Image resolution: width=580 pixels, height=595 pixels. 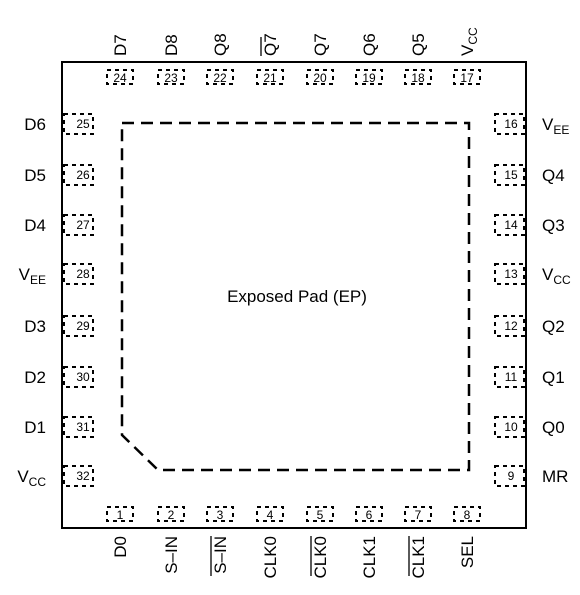 What do you see at coordinates (35, 377) in the screenshot?
I see `pin-label-30: D2` at bounding box center [35, 377].